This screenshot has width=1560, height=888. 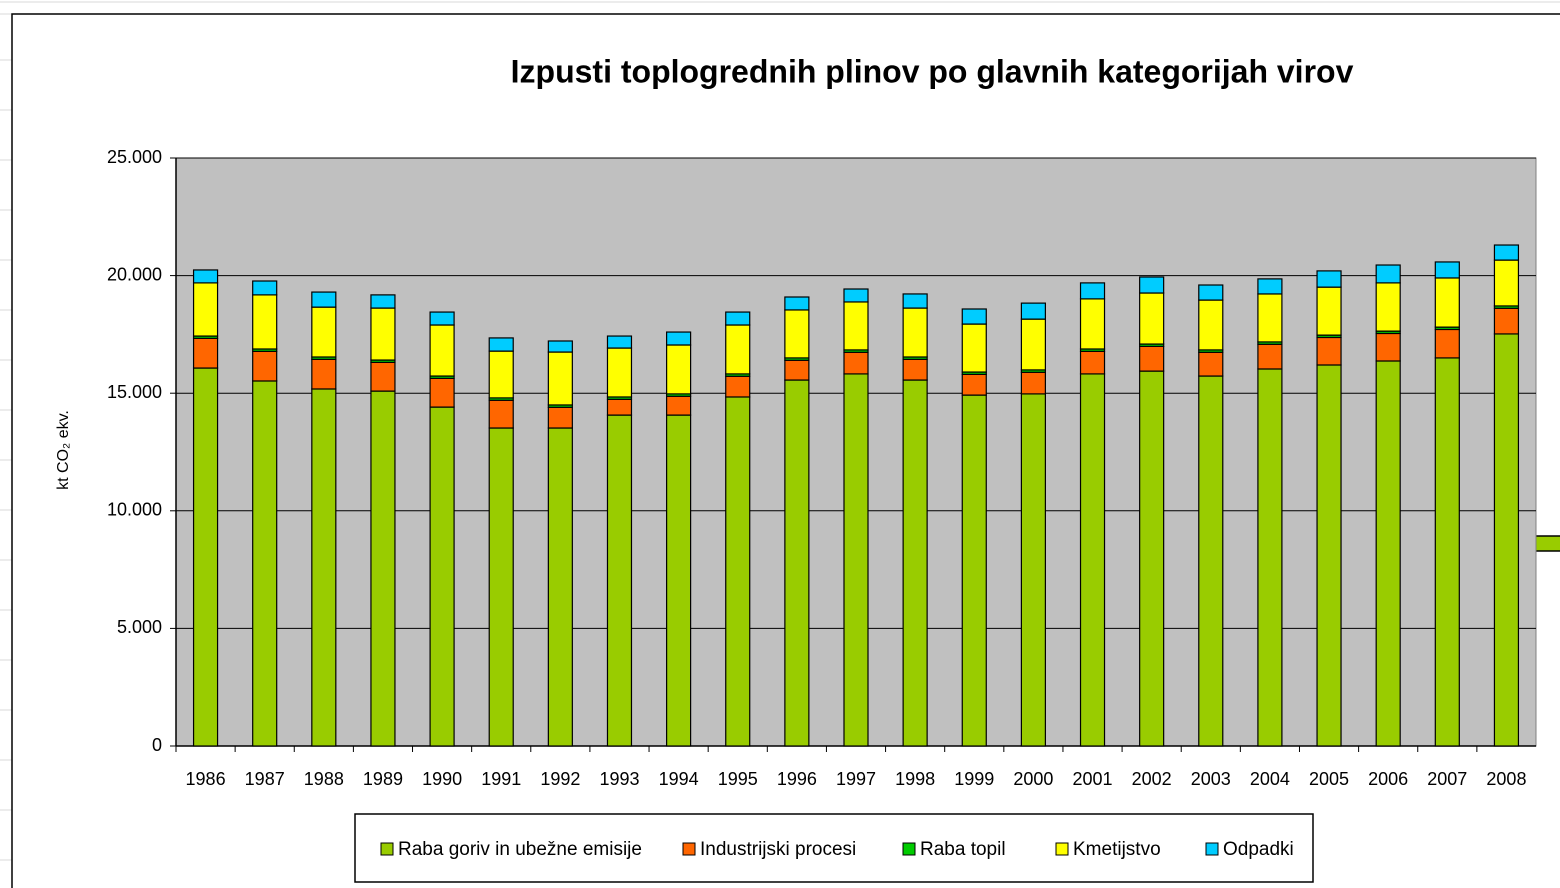 What do you see at coordinates (206, 779) in the screenshot?
I see `x-tick-label: 1986` at bounding box center [206, 779].